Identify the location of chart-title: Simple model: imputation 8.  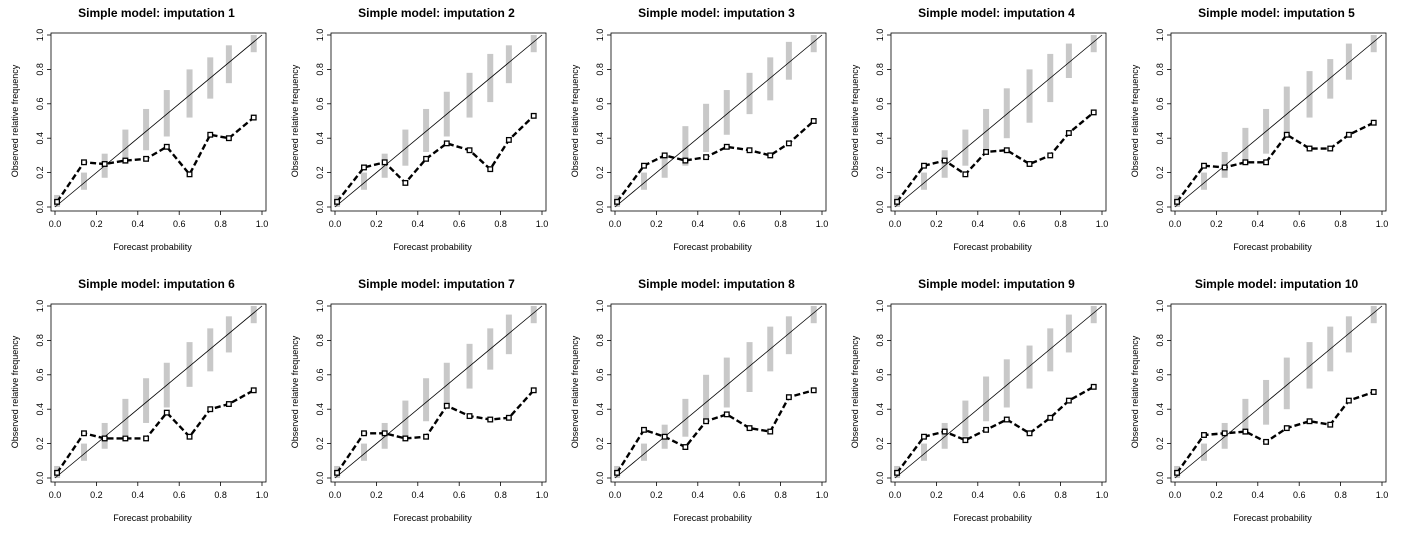
(716, 284).